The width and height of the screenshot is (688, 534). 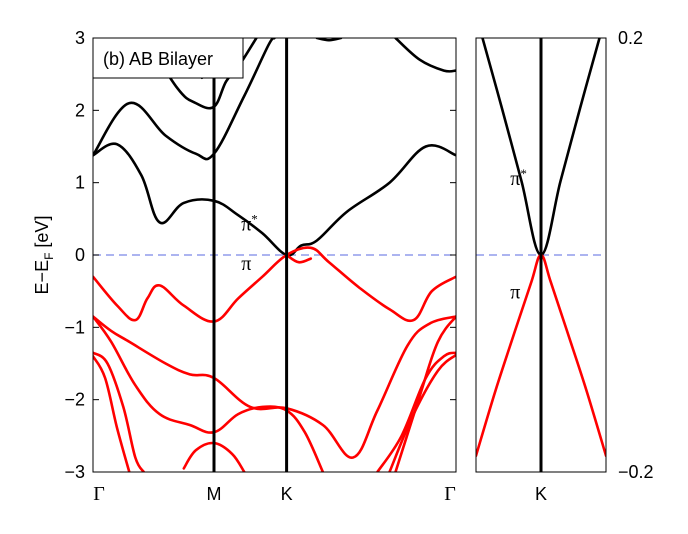 I want to click on y-tick-label: −1, so click(x=74, y=327).